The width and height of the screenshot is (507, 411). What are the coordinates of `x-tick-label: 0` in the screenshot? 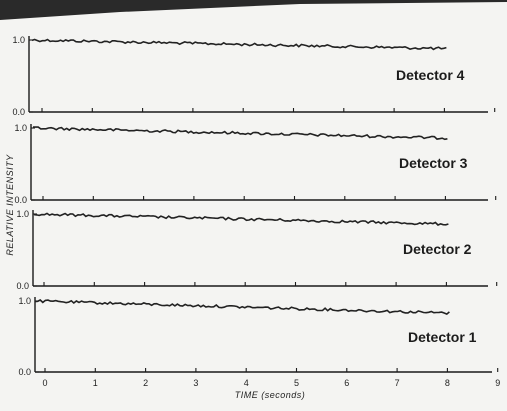 It's located at (44, 383).